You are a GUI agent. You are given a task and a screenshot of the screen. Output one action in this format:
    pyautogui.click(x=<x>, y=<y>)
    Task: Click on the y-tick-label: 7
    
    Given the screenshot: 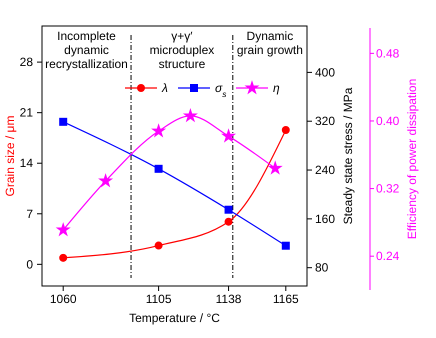 What is the action you would take?
    pyautogui.click(x=30, y=213)
    